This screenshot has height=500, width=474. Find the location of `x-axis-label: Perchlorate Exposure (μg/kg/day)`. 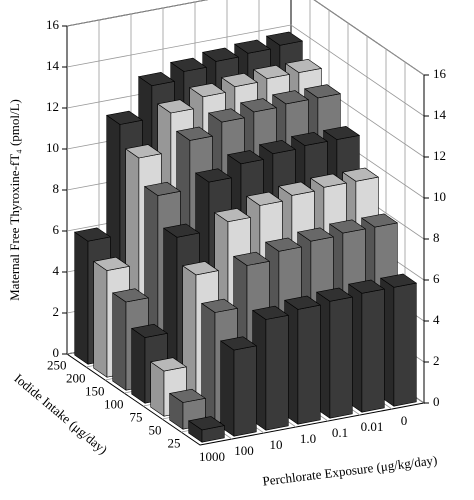

x-axis-label: Perchlorate Exposure (μg/kg/day) is located at coordinates (350, 470).